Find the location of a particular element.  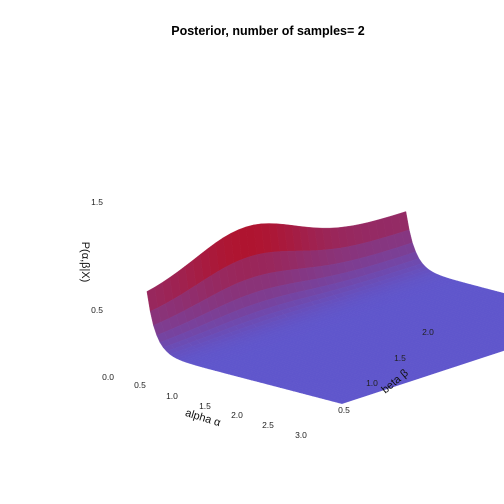

x-tick-label: 1.5 is located at coordinates (205, 406).